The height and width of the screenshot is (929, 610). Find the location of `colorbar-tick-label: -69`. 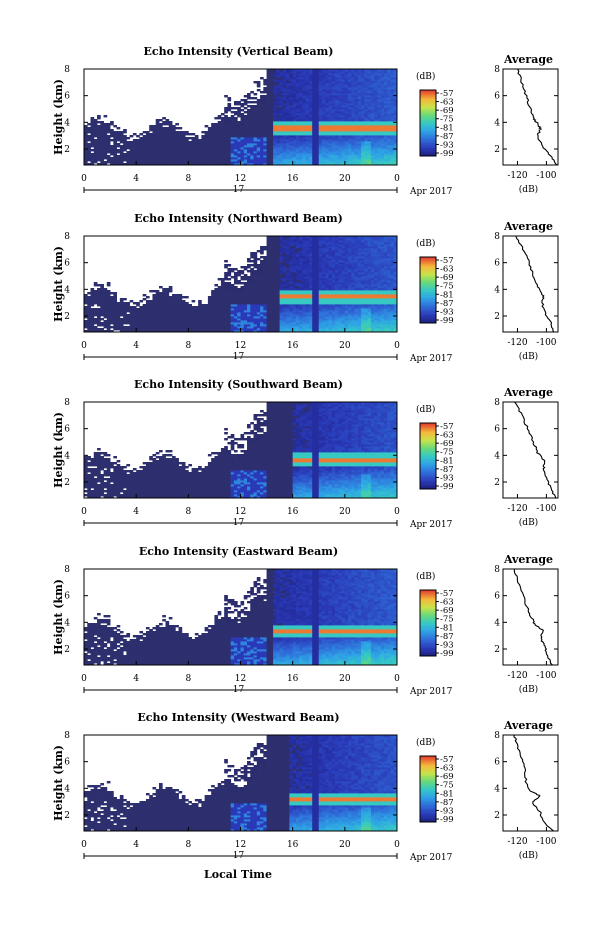

colorbar-tick-label: -69 is located at coordinates (447, 111).